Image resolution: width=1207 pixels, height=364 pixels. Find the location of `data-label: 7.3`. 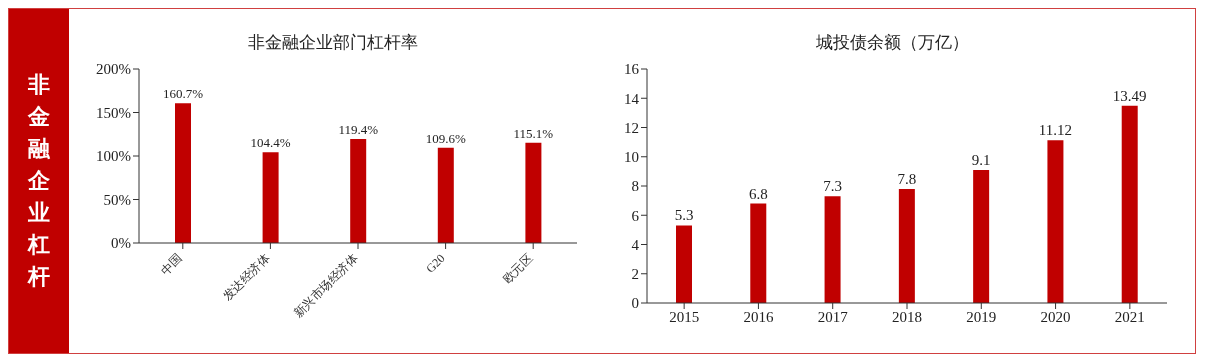

data-label: 7.3 is located at coordinates (832, 186).